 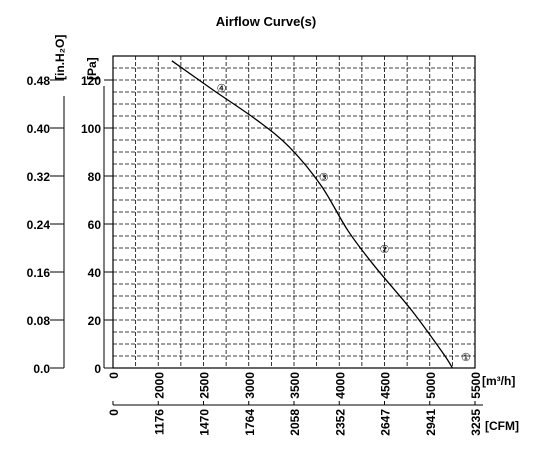 I want to click on curve-marker: ③, so click(x=324, y=178).